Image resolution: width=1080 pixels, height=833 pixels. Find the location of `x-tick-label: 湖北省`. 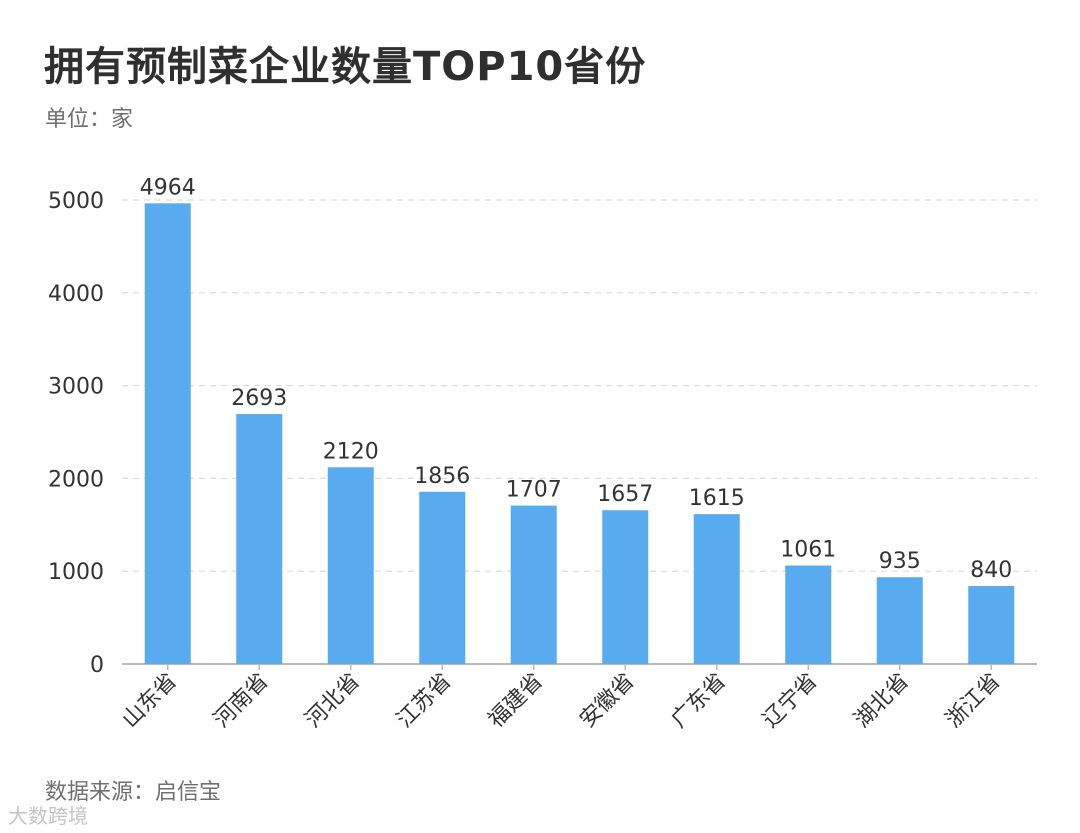

x-tick-label: 湖北省 is located at coordinates (882, 701).